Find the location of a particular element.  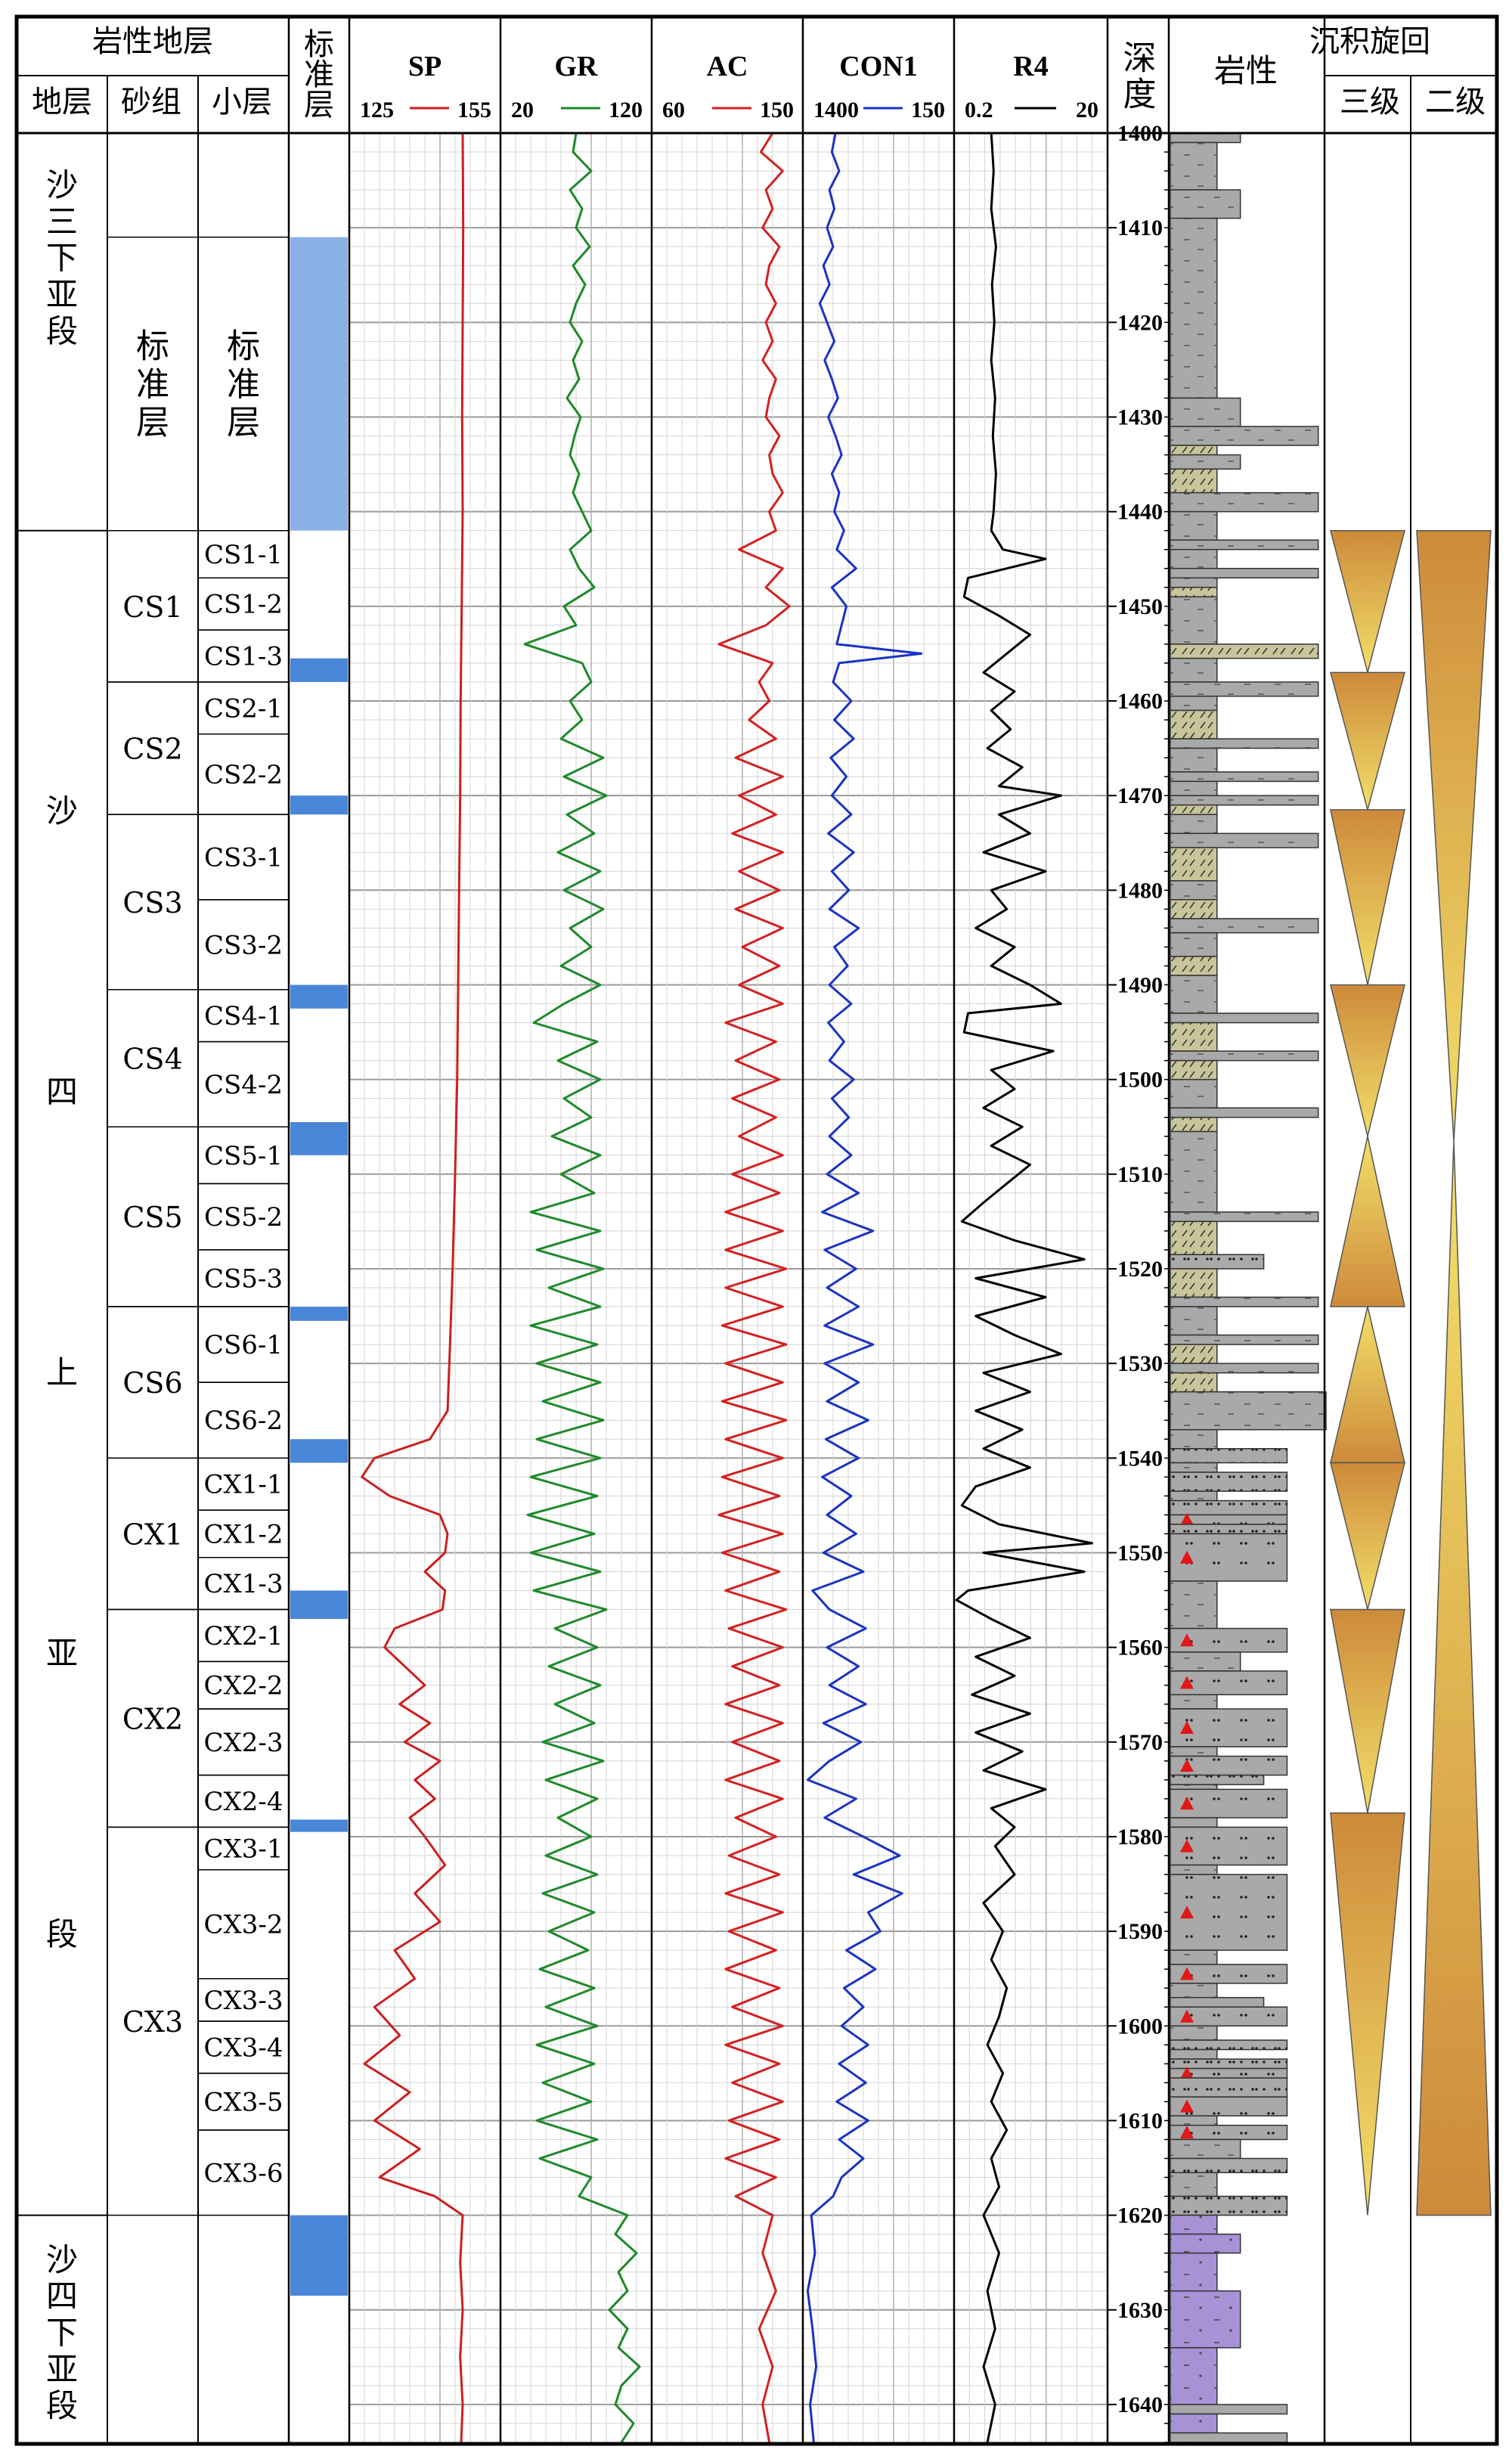

curve-sp is located at coordinates (413, 1288).